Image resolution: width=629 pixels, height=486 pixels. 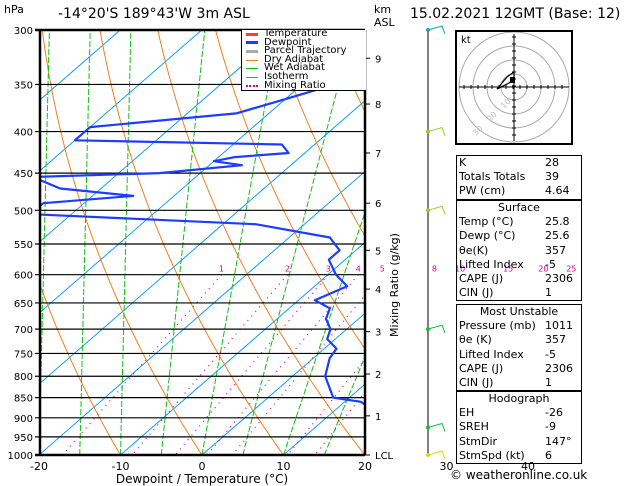 I want to click on mixing-ratio-label: 15, so click(x=508, y=269).